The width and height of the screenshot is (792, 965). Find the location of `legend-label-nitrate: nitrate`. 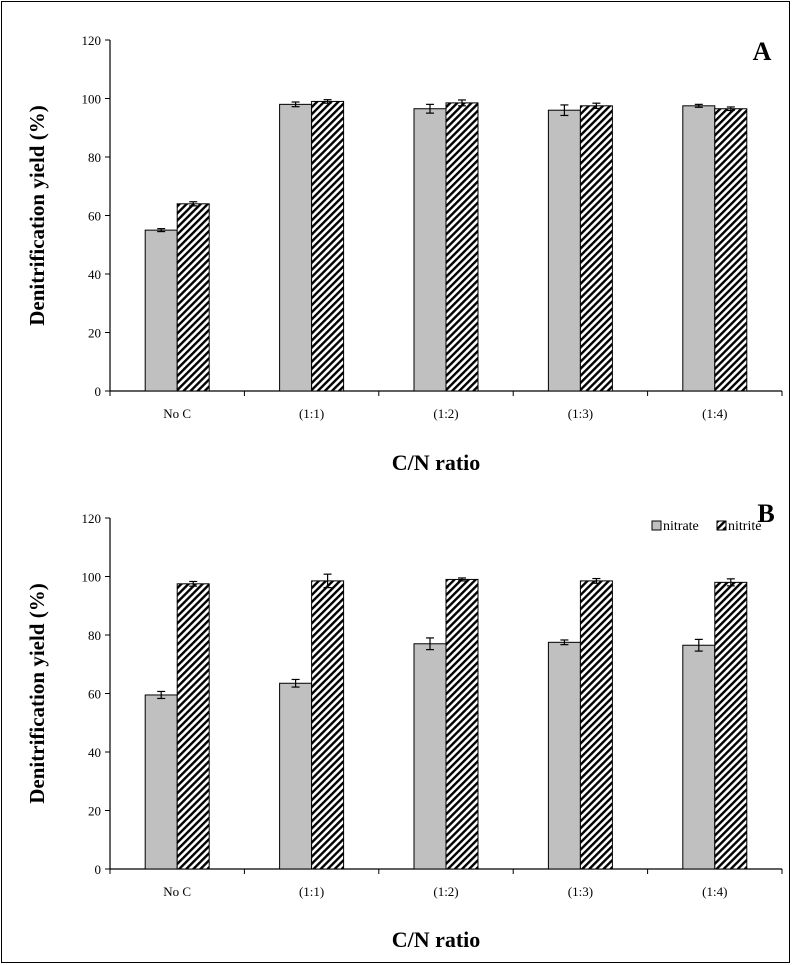

legend-label-nitrate: nitrate is located at coordinates (681, 526).